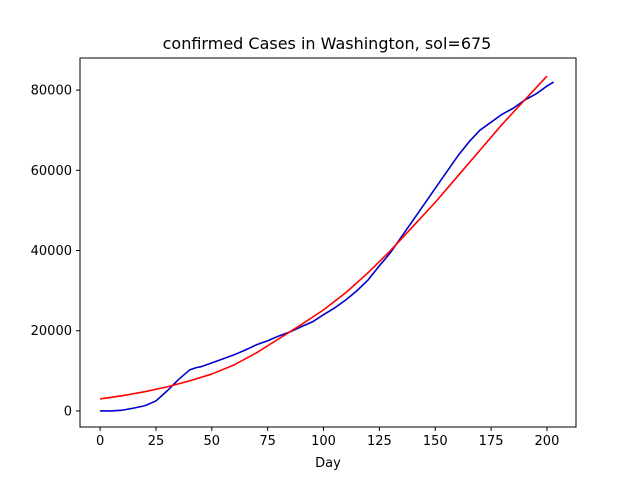 The image size is (640, 480). I want to click on chart-title: confirmed Cases in Washington, sol=675, so click(327, 43).